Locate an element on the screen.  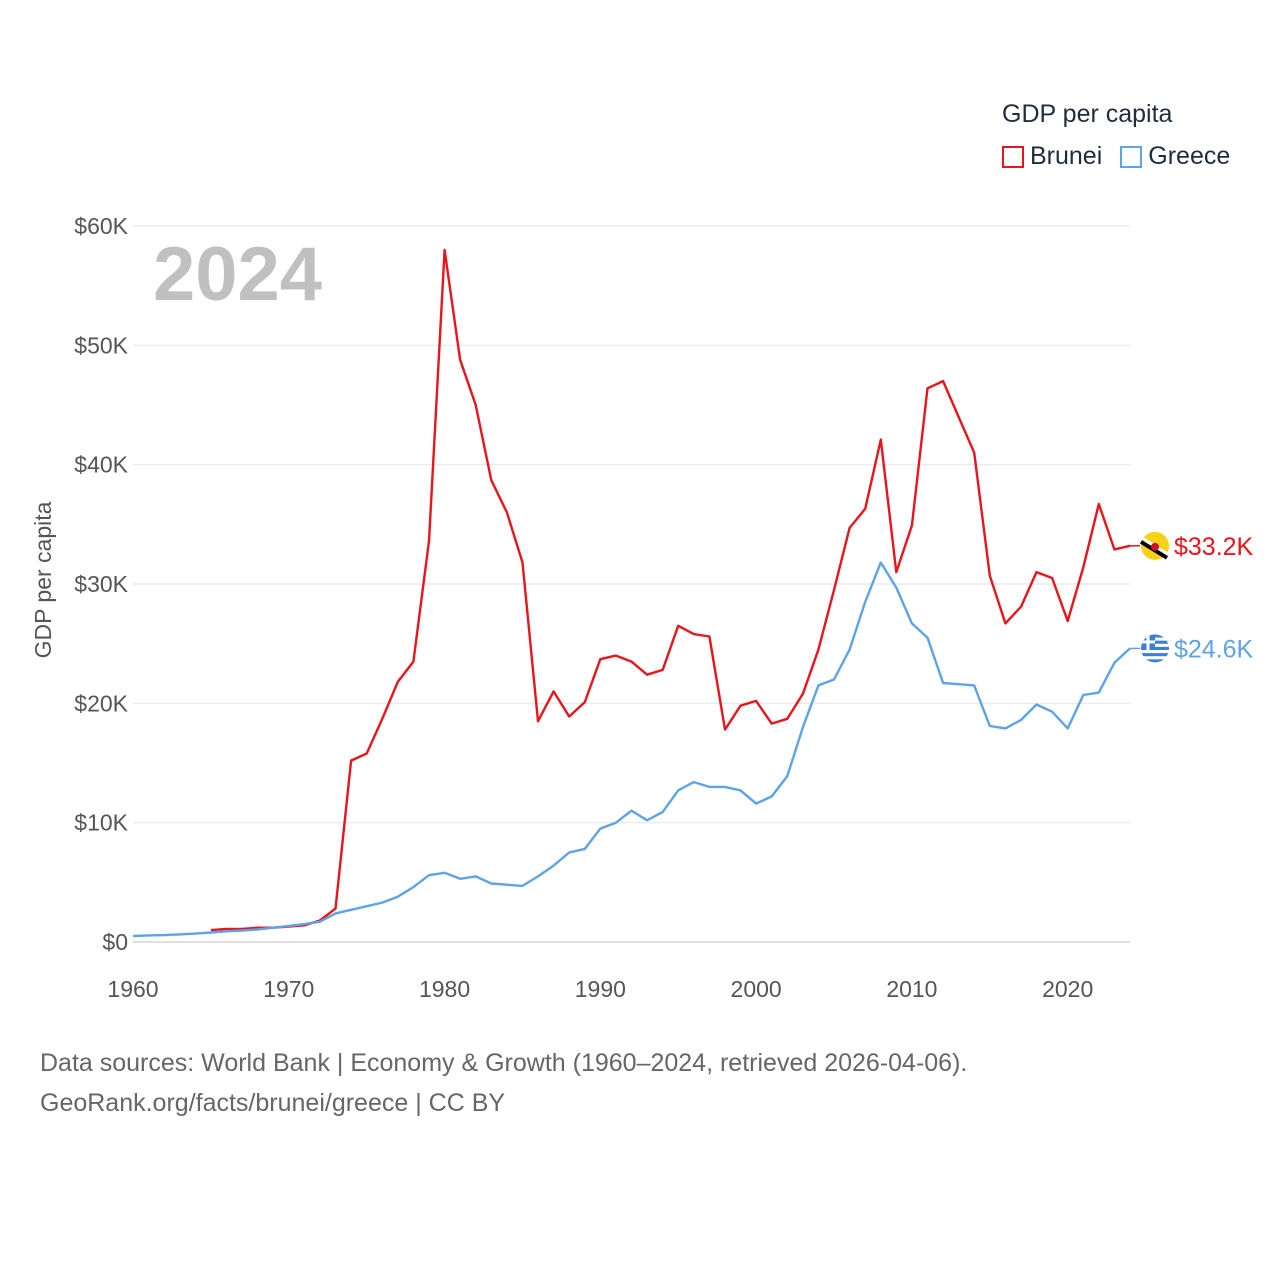
legend-item-greece: Greece is located at coordinates (1175, 156).